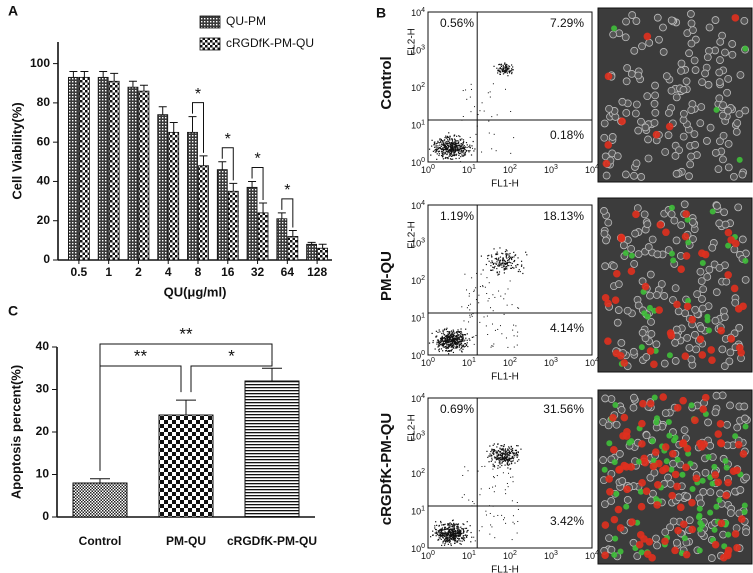  Describe the element at coordinates (428, 556) in the screenshot. I see `x-tick-label: 100` at that location.